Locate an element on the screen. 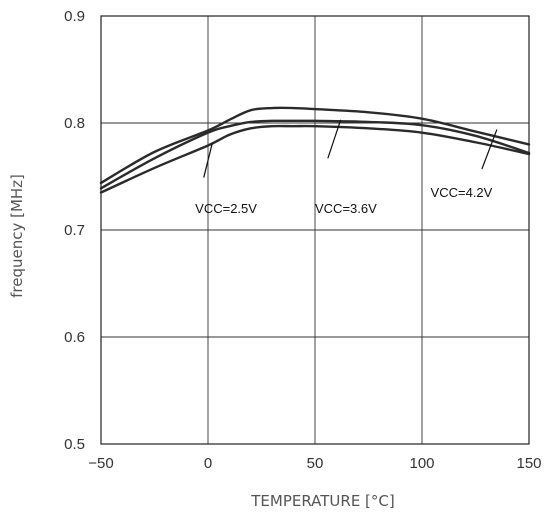  y-tick-label: 0.5 is located at coordinates (74, 444).